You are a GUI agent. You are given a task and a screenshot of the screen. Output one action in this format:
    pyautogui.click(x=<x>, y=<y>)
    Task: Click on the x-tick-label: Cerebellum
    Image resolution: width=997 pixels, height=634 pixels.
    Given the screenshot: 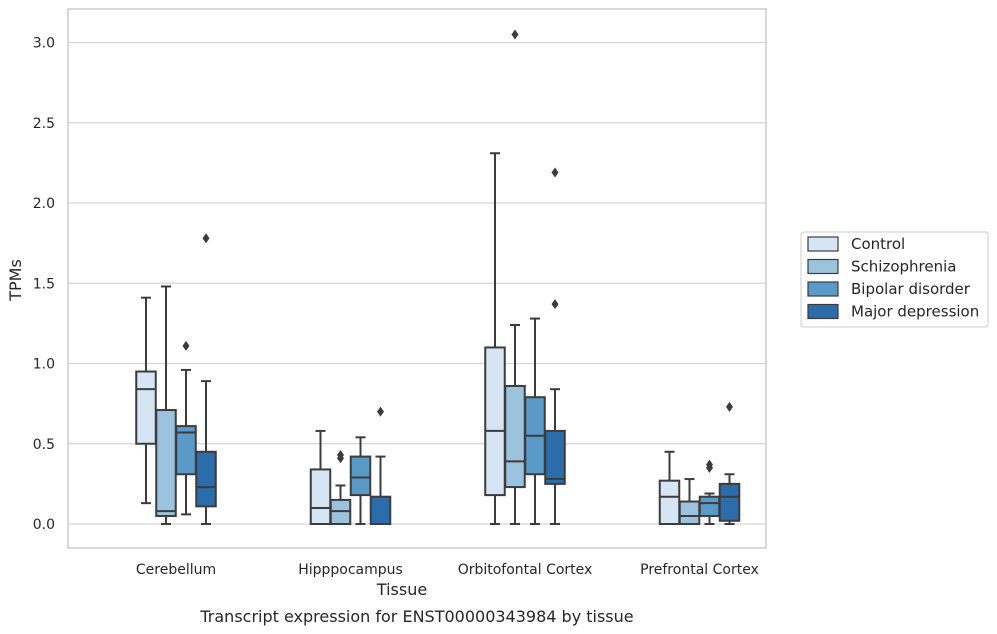 What is the action you would take?
    pyautogui.click(x=176, y=570)
    